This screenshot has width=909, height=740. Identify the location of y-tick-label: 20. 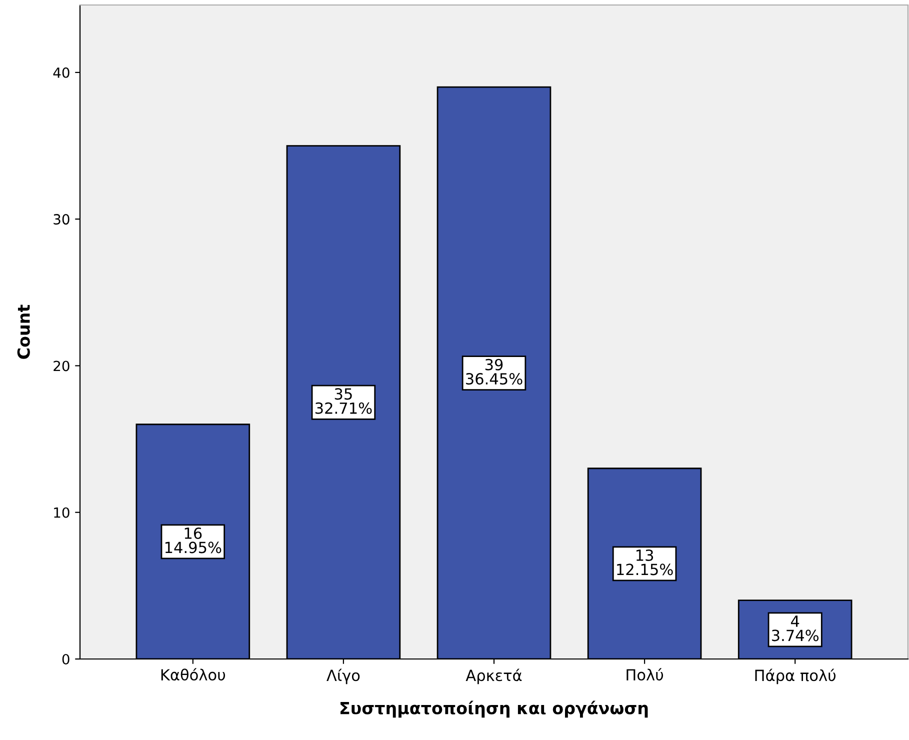
(62, 366).